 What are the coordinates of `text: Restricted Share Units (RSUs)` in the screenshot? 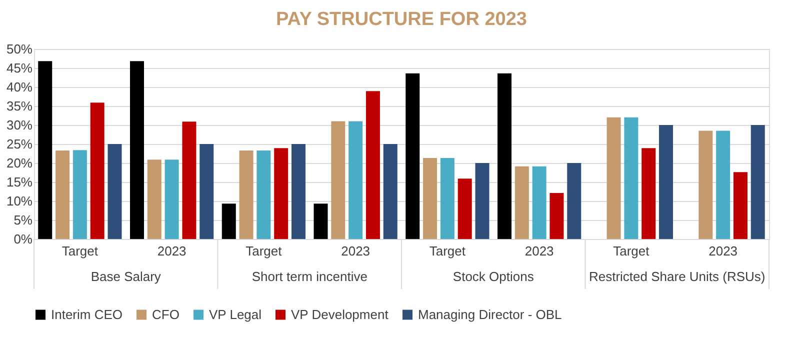 It's located at (677, 276).